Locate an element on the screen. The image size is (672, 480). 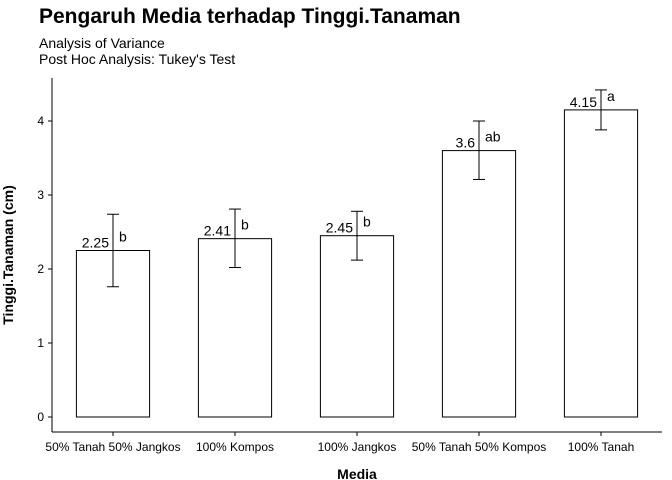
x-tick-label: 50% Tanah 50% Kompos is located at coordinates (479, 447).